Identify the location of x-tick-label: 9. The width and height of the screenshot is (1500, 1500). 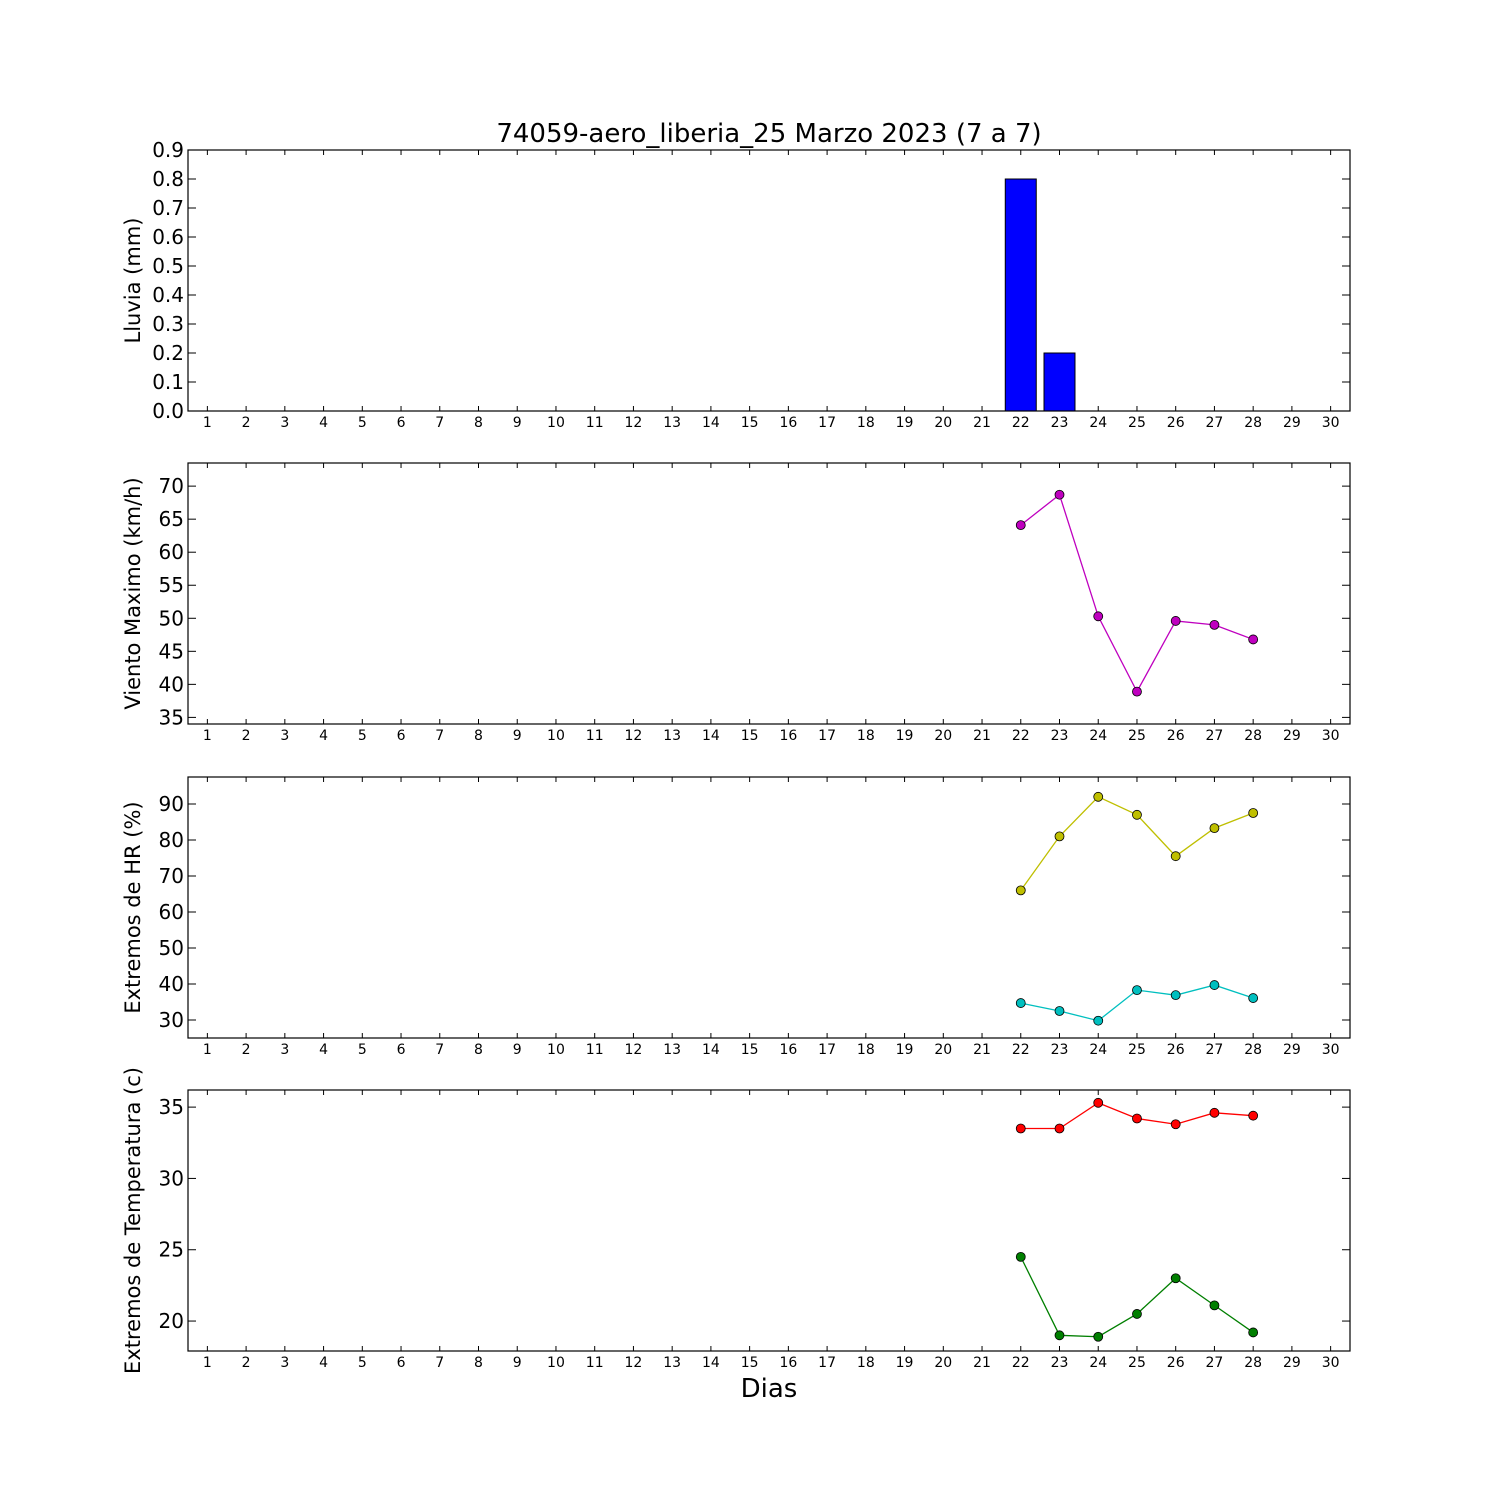
(517, 1050).